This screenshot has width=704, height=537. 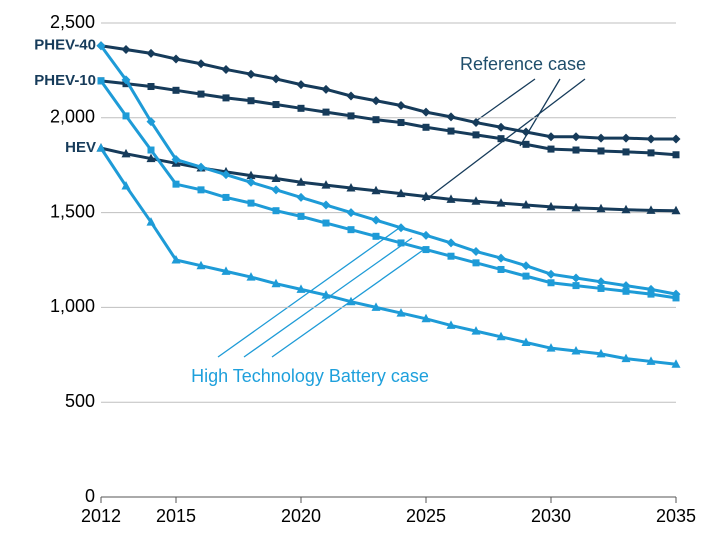 I want to click on y-tick-label: 1,500, so click(x=72, y=211).